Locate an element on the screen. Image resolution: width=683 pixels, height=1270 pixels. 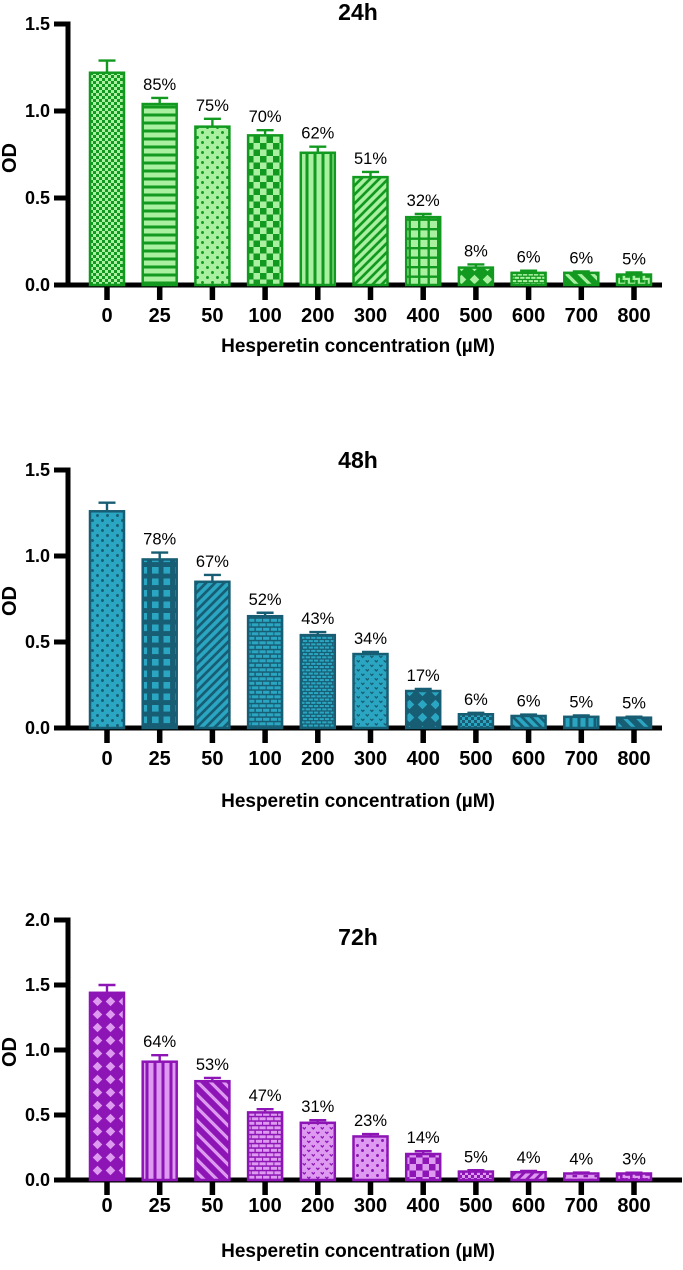
bar-percent-label: 17% is located at coordinates (423, 676).